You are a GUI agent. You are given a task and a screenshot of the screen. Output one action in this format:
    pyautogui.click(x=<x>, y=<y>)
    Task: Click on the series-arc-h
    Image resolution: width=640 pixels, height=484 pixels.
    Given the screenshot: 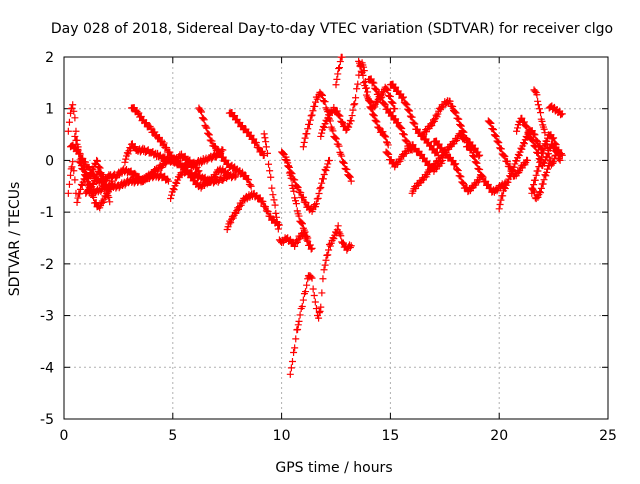 What is the action you would take?
    pyautogui.click(x=286, y=190)
    